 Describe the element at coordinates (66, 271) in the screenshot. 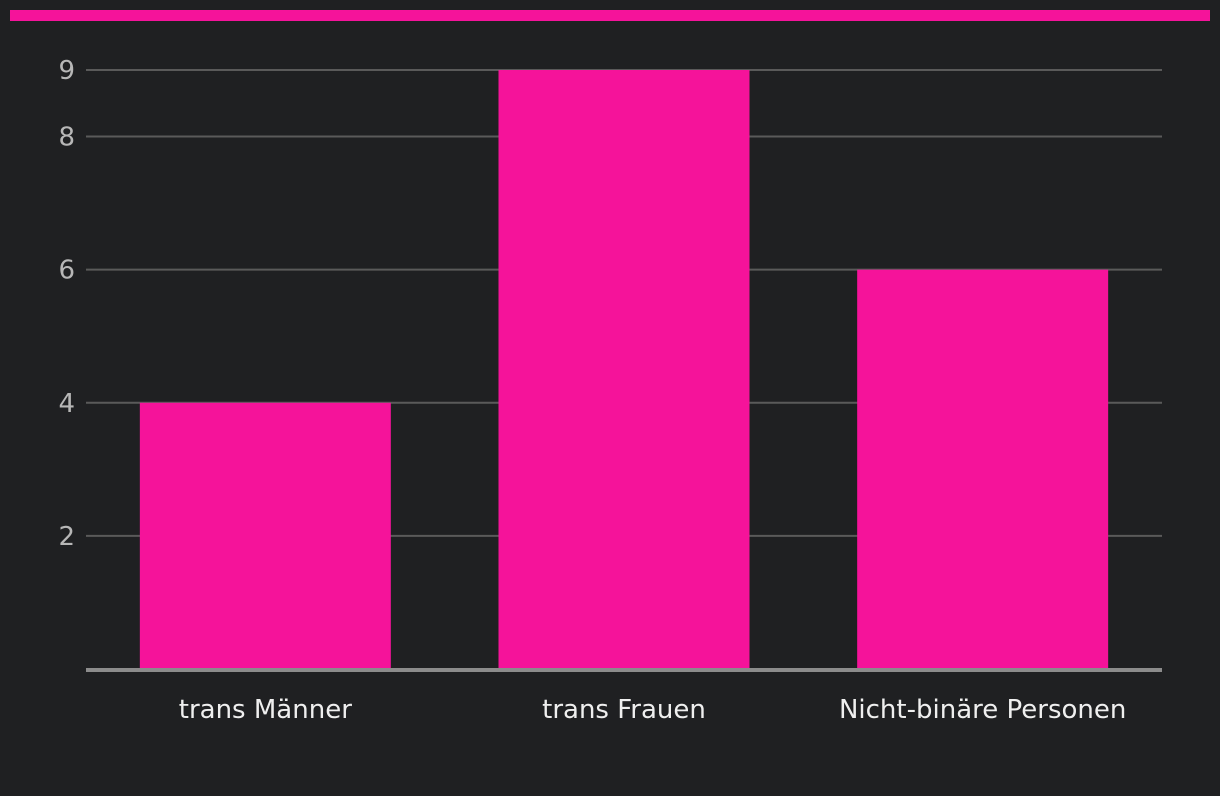

I see `y-tick-label: 6` at that location.